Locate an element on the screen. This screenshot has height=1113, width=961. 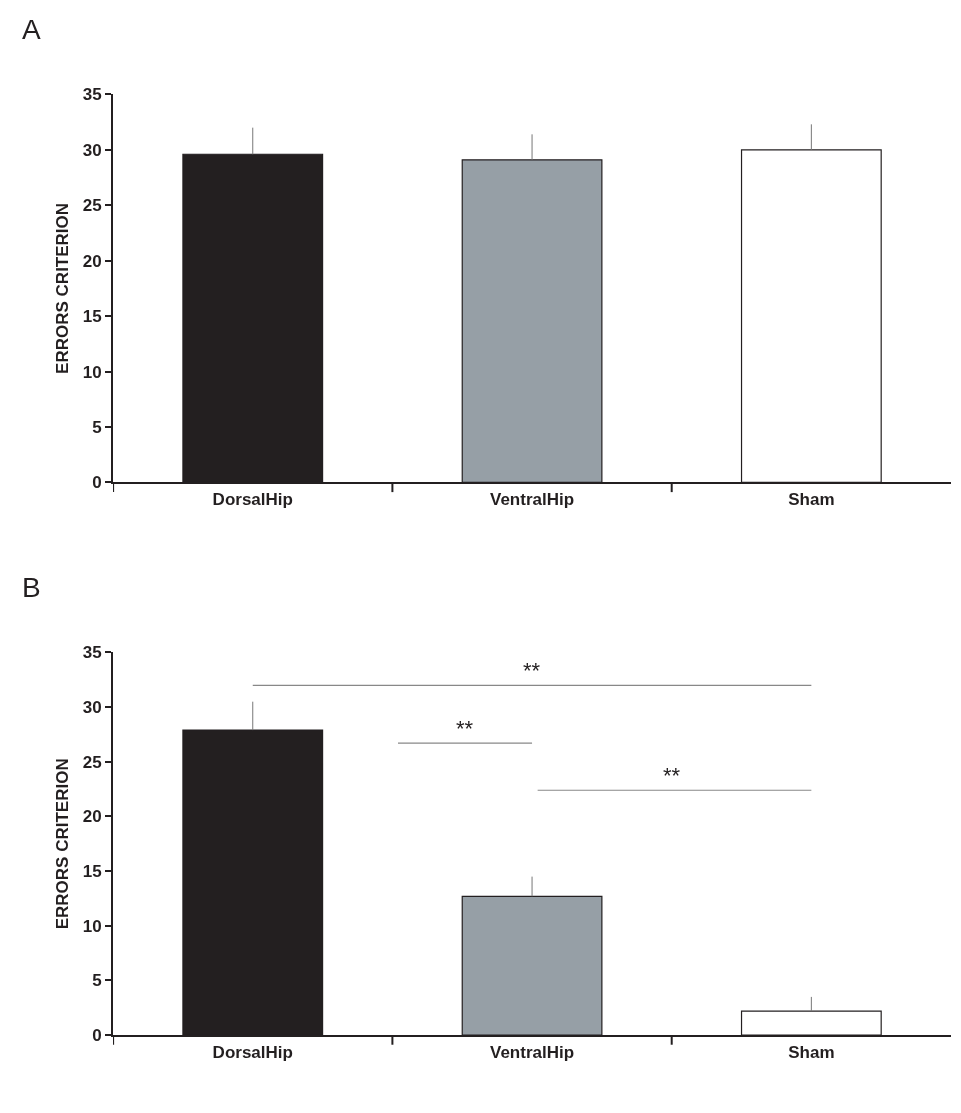
chart-title: B is located at coordinates (31, 587).